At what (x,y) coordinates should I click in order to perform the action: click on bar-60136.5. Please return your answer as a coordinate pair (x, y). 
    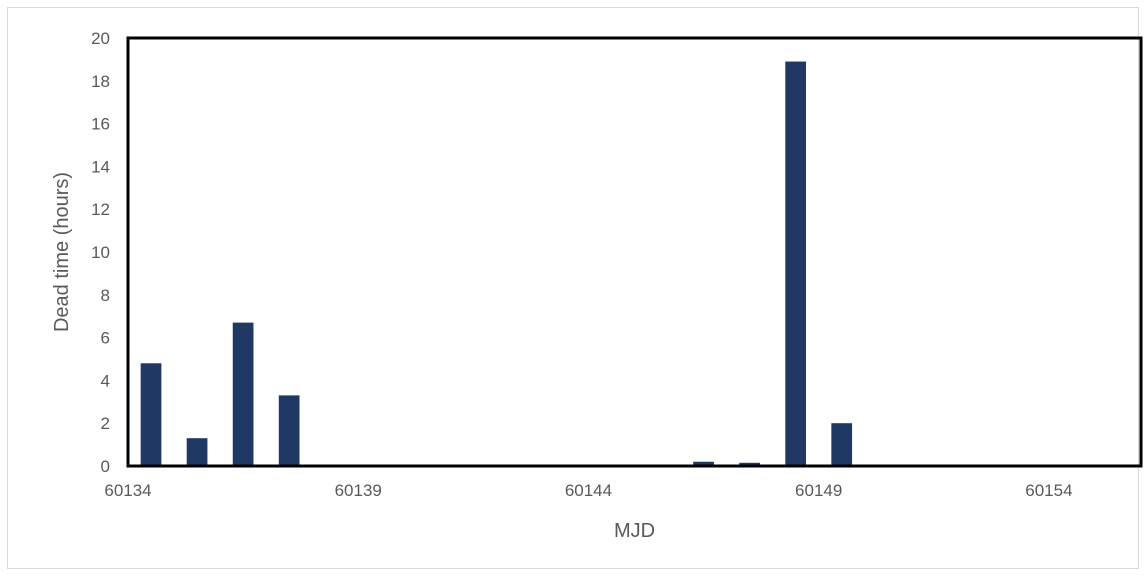
    Looking at the image, I should click on (243, 394).